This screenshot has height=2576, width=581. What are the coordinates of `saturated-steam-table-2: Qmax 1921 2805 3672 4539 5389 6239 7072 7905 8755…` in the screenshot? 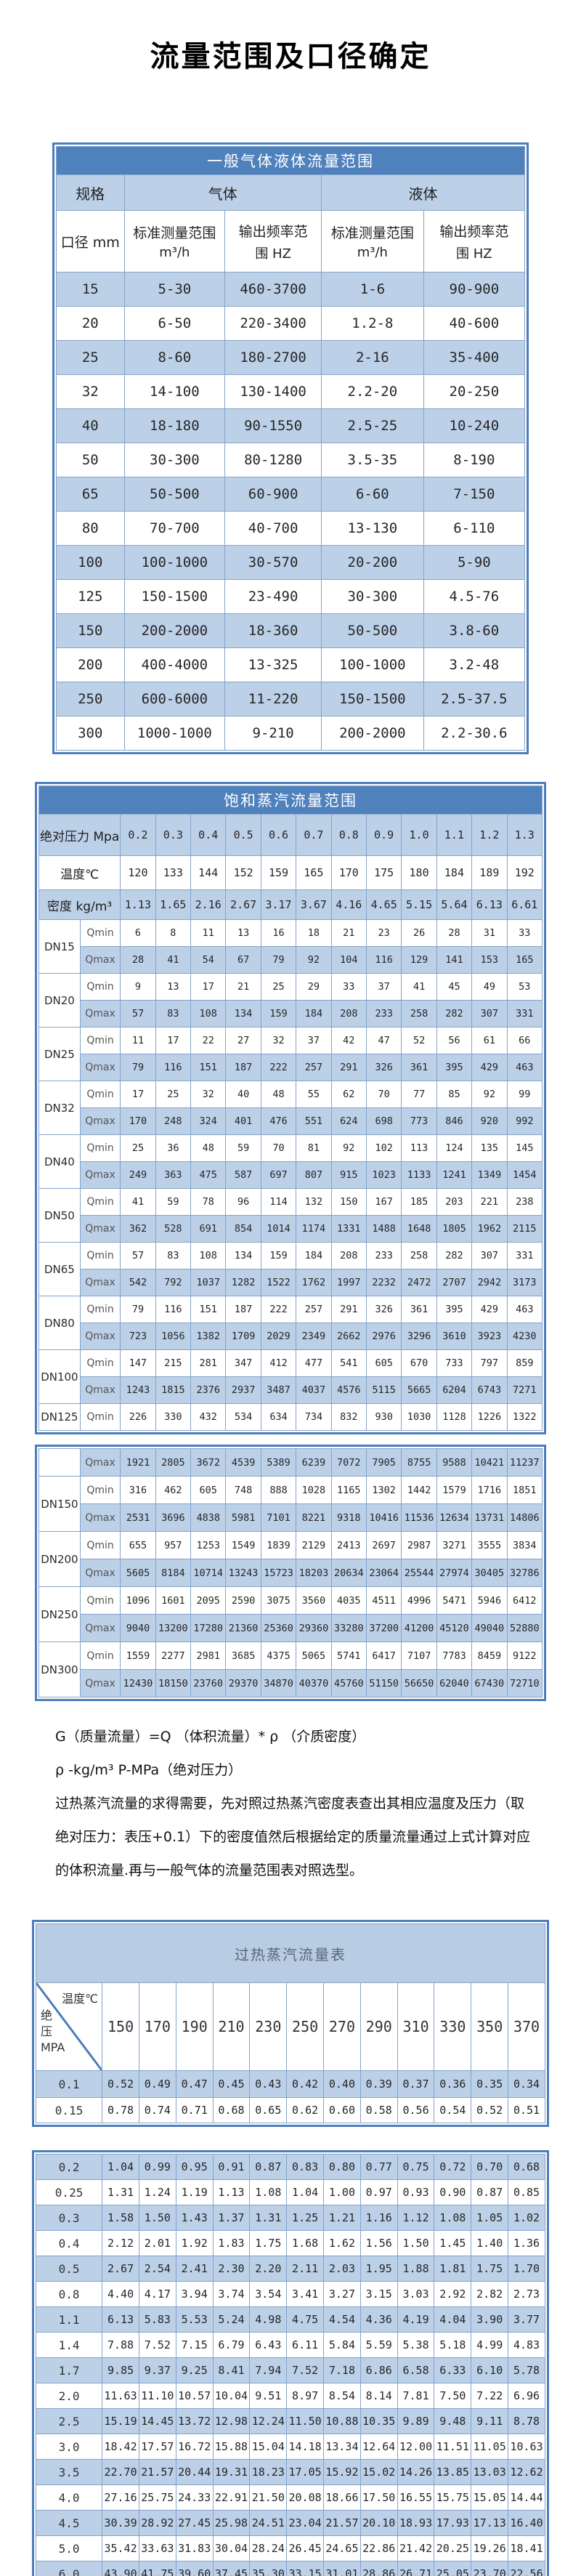 It's located at (290, 1573).